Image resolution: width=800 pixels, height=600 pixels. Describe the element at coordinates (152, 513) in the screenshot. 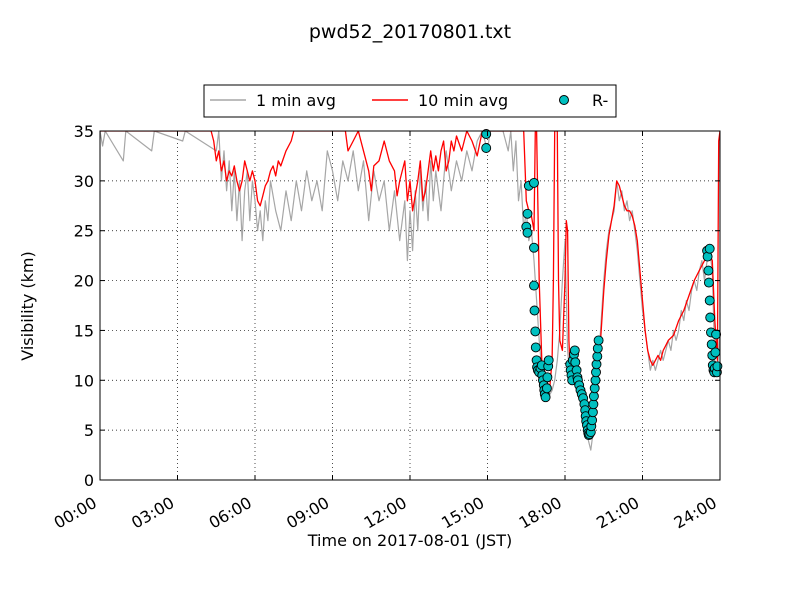

I see `x-tick-label: 03:00` at that location.